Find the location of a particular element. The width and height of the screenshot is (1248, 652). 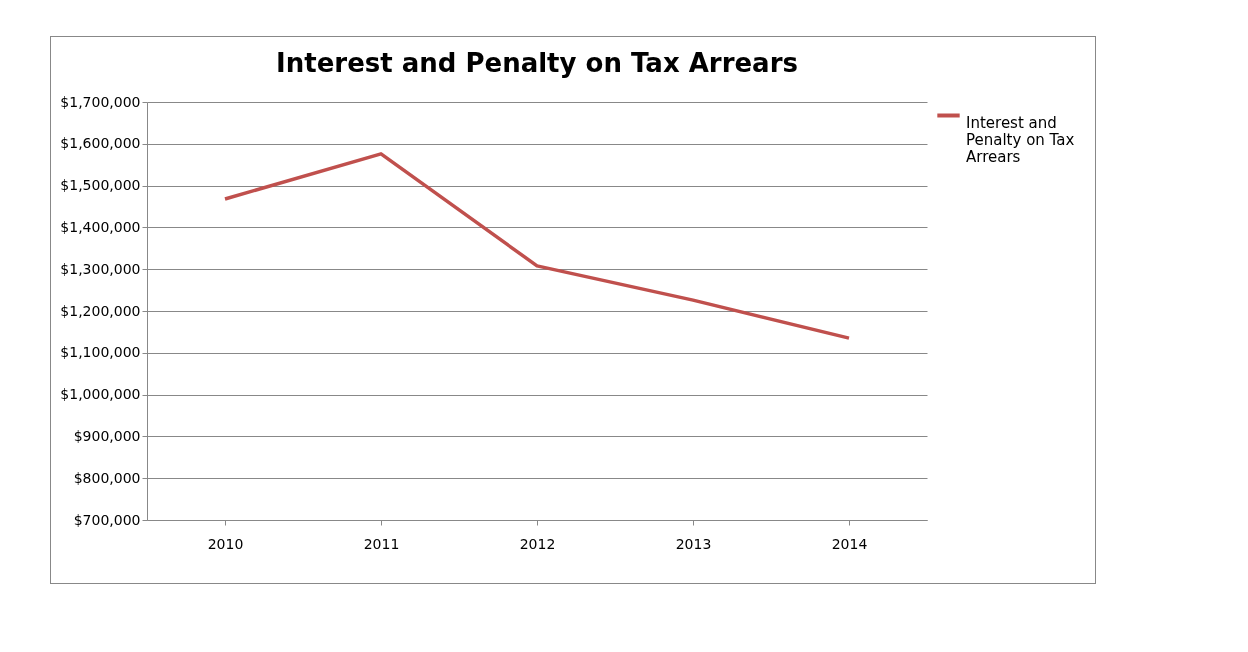

y-tick-label: $700,000 is located at coordinates (107, 519).